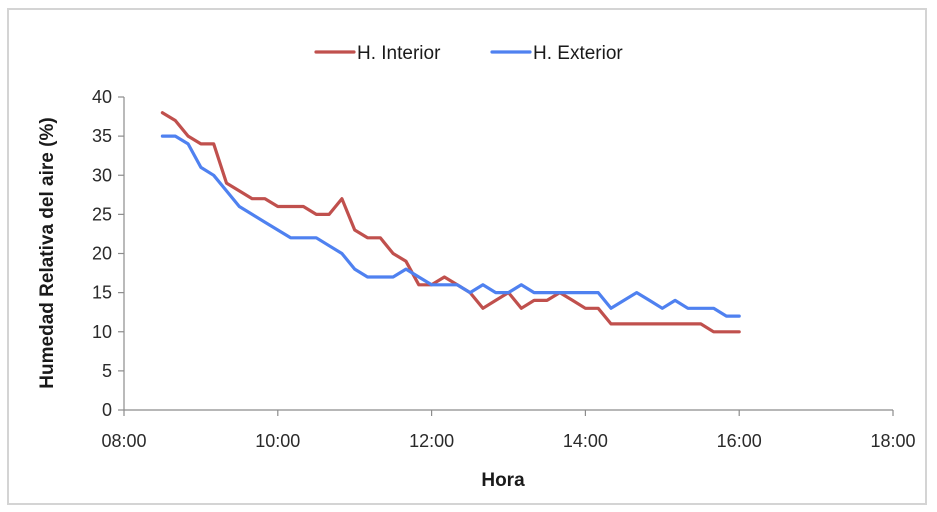 This screenshot has height=512, width=937. I want to click on y-tick-label: 25, so click(102, 214).